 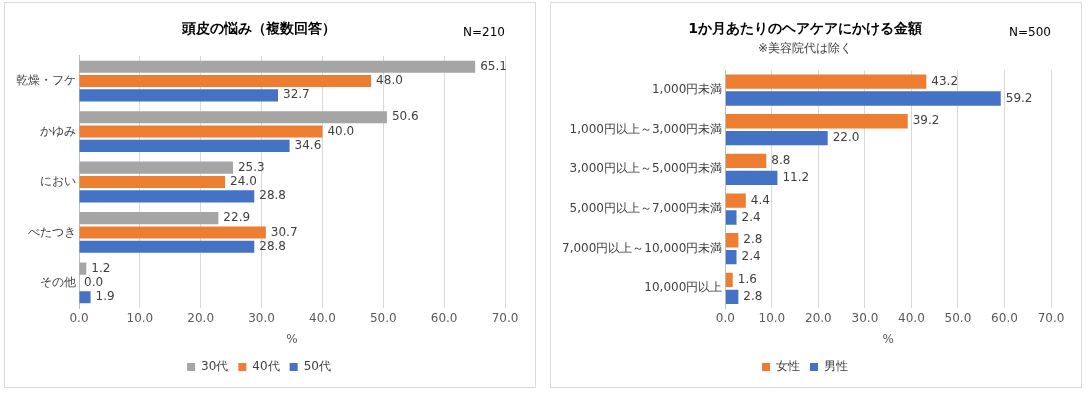 What do you see at coordinates (251, 166) in the screenshot?
I see `data-label: 25.3` at bounding box center [251, 166].